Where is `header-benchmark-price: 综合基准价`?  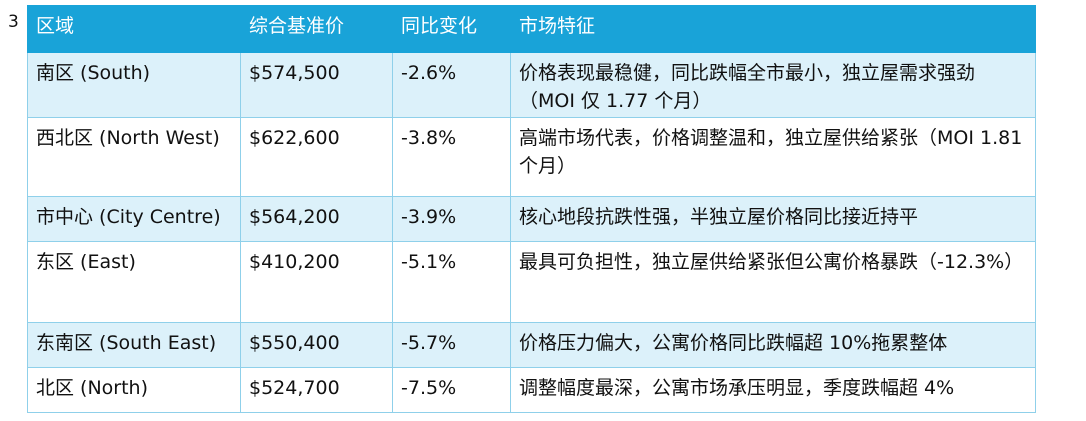
header-benchmark-price: 综合基准价 is located at coordinates (316, 29).